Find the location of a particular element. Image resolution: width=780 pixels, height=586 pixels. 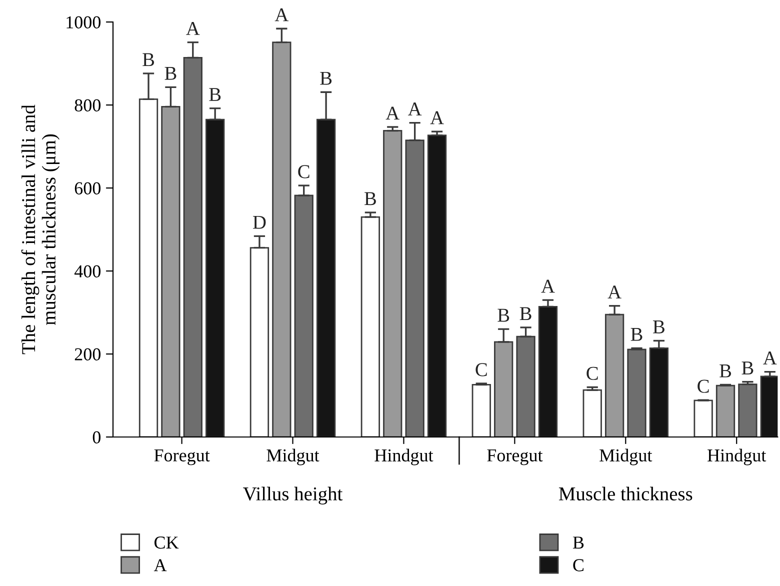

legend-label: B is located at coordinates (578, 542).